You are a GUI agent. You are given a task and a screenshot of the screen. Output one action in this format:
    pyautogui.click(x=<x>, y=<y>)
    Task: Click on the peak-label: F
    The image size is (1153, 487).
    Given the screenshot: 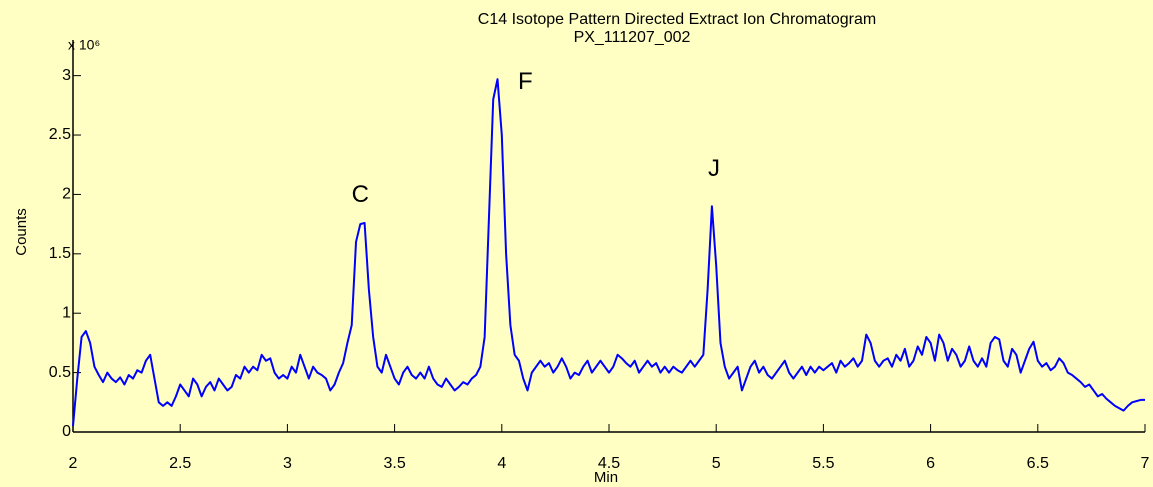 What is the action you would take?
    pyautogui.click(x=525, y=81)
    